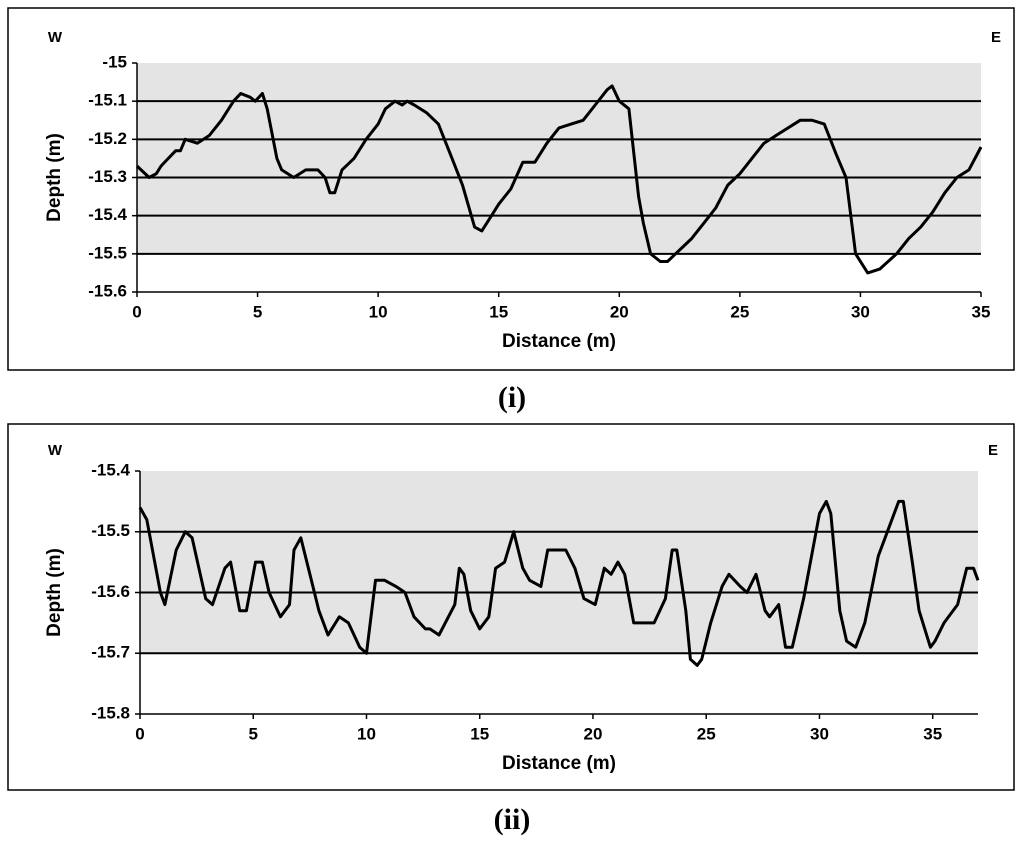  Describe the element at coordinates (114, 61) in the screenshot. I see `y-tick-label: -15` at that location.